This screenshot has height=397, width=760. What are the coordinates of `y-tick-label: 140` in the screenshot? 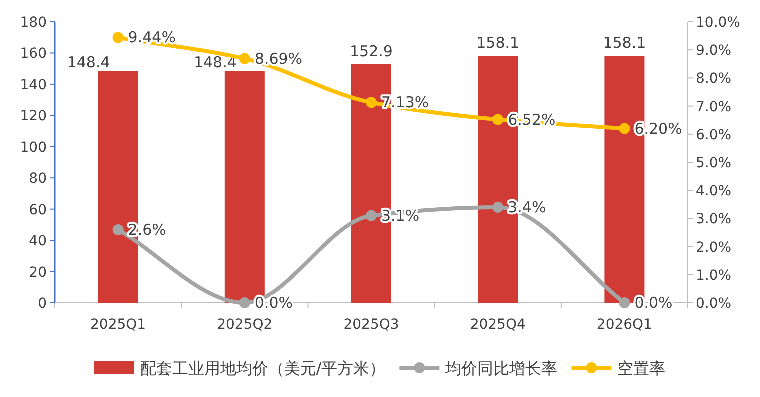 It's located at (33, 85).